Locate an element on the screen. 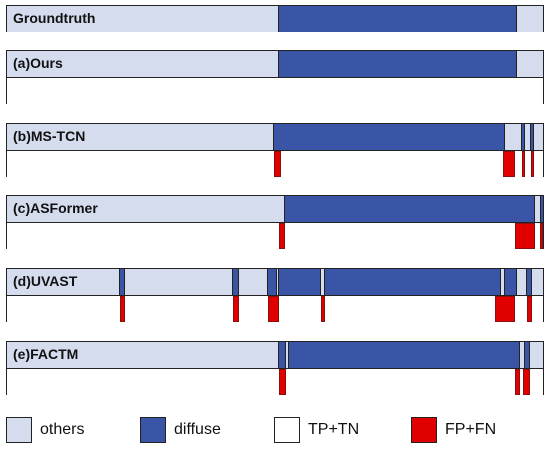 This screenshot has height=451, width=550. row-0: Groundtruth is located at coordinates (275, 18).